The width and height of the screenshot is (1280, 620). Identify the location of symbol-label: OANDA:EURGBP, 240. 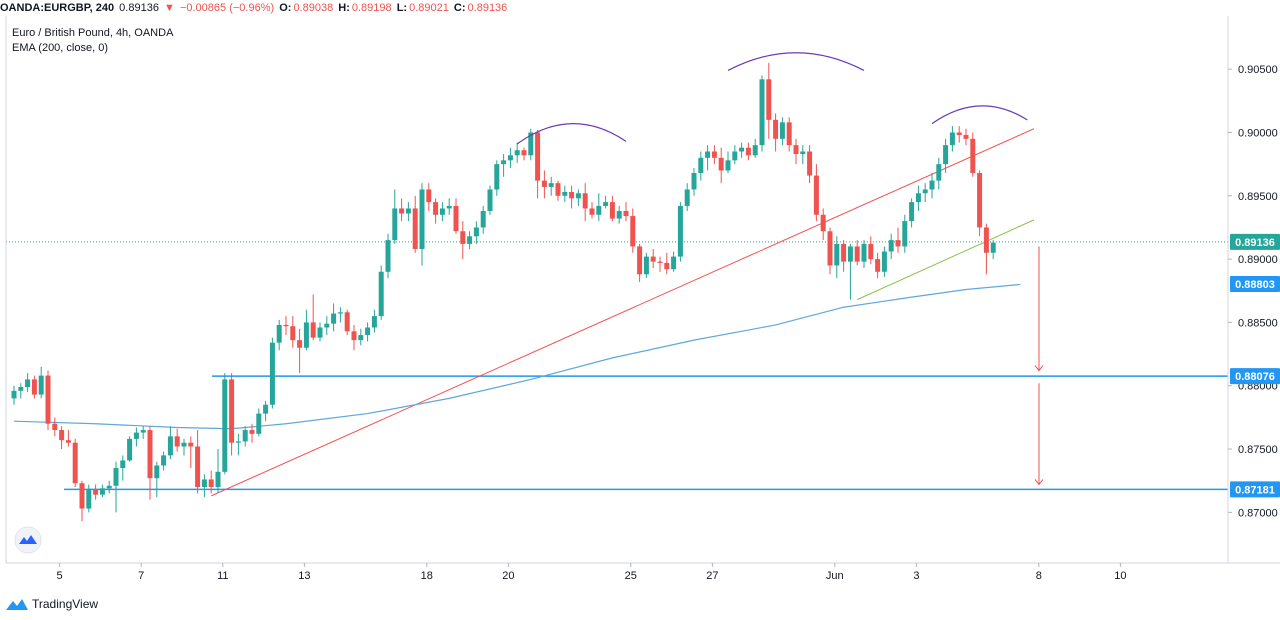
(57, 8).